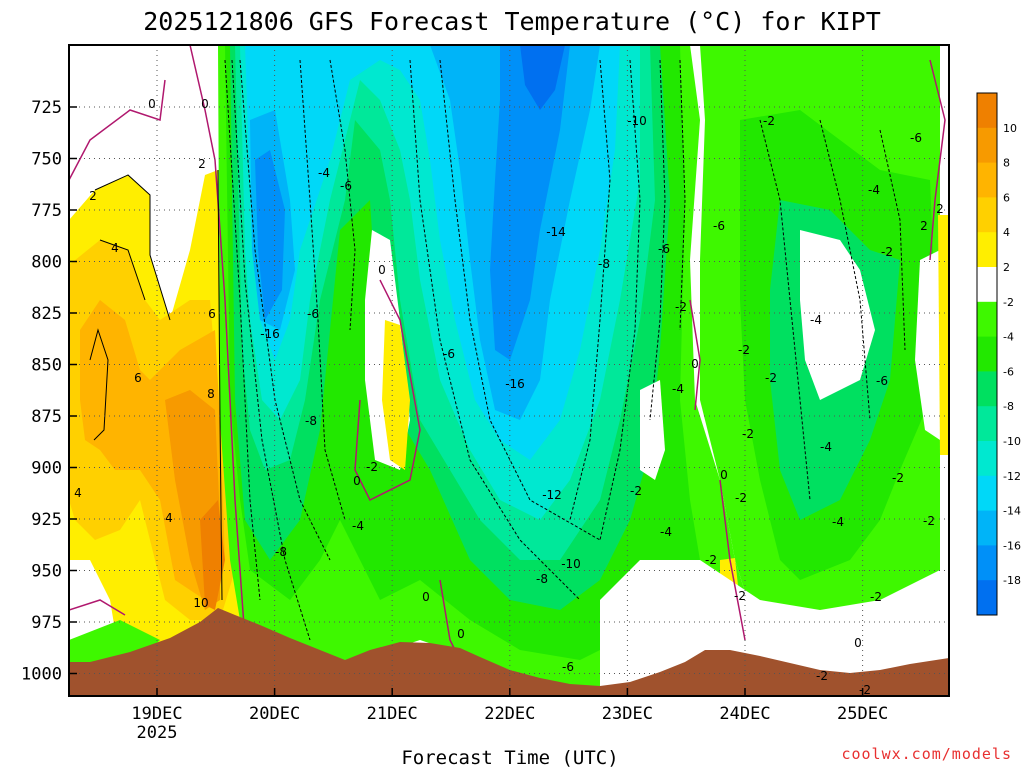  What do you see at coordinates (1008, 337) in the screenshot?
I see `colorbar-label: -4` at bounding box center [1008, 337].